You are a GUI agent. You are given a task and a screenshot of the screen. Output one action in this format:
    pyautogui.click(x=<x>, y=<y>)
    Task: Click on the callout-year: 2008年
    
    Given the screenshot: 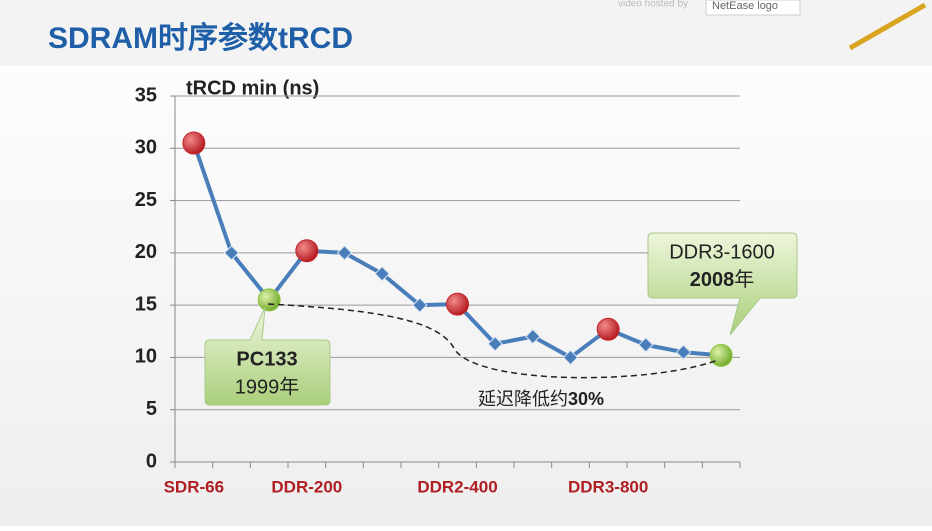 What is the action you would take?
    pyautogui.click(x=722, y=279)
    